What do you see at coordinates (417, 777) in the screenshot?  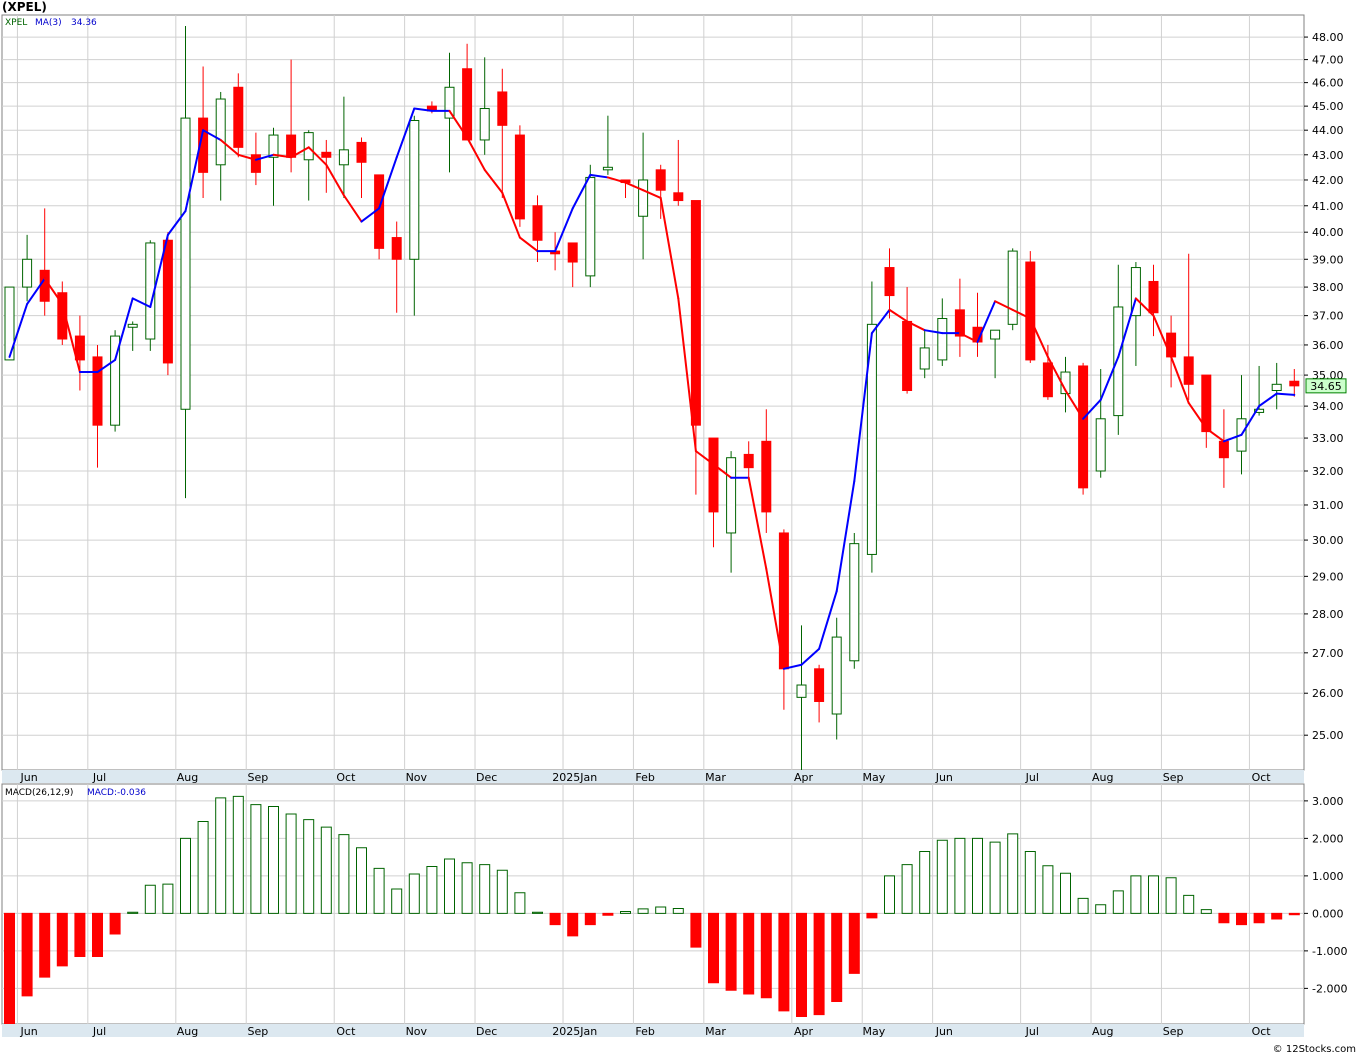 I see `x-tick-label-top: Nov` at bounding box center [417, 777].